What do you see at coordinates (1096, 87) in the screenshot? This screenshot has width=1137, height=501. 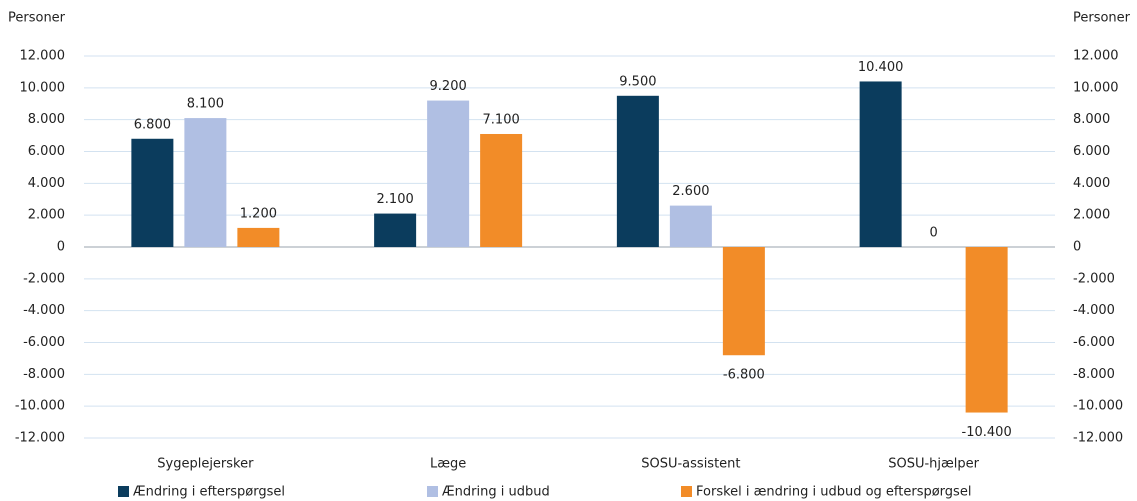 I see `y2-tick-label: 10.000` at bounding box center [1096, 87].